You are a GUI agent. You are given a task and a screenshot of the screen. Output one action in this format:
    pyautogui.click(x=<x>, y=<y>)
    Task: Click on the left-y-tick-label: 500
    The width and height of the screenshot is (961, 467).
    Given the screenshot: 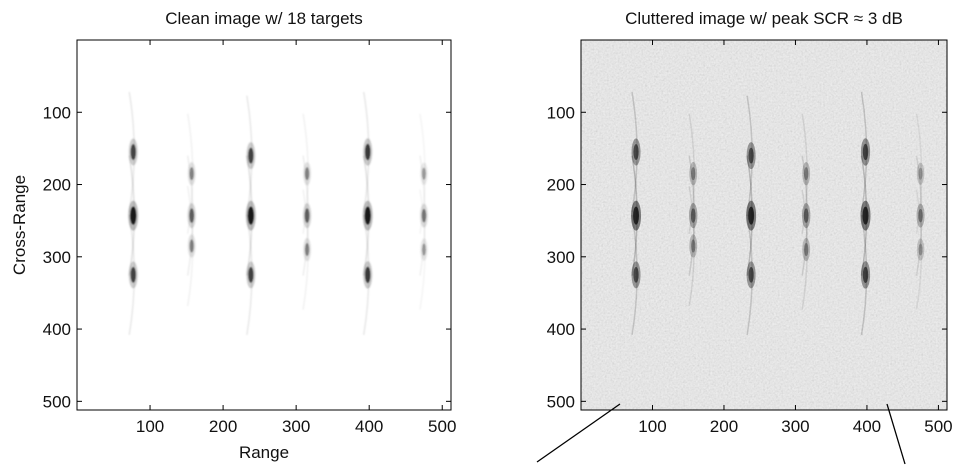 What is the action you would take?
    pyautogui.click(x=57, y=401)
    